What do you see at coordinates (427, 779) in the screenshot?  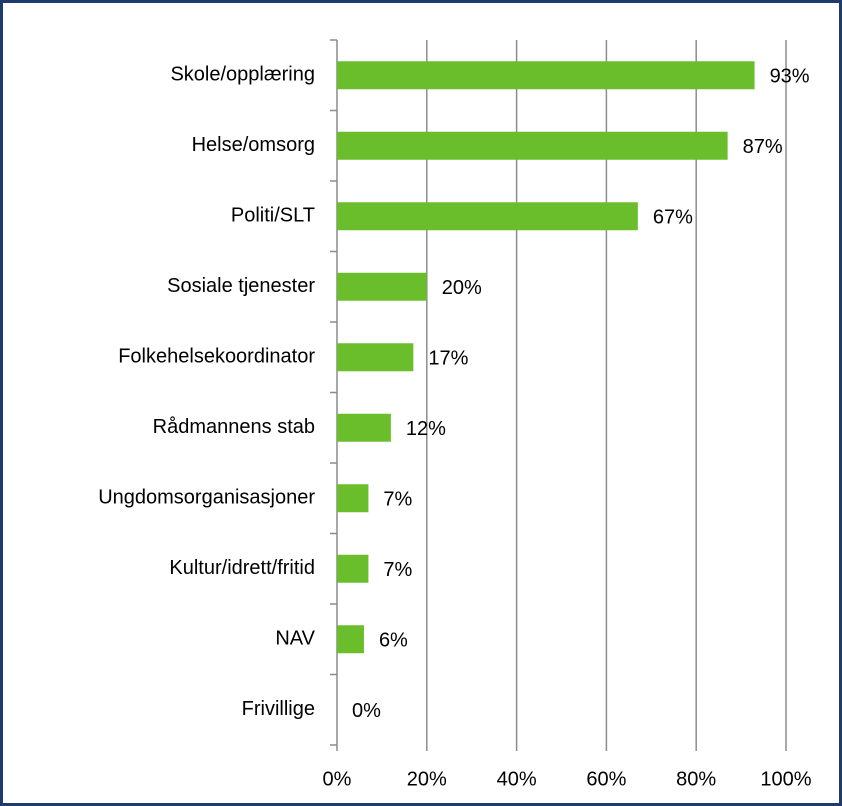 I see `x-tick-label: 20%` at bounding box center [427, 779].